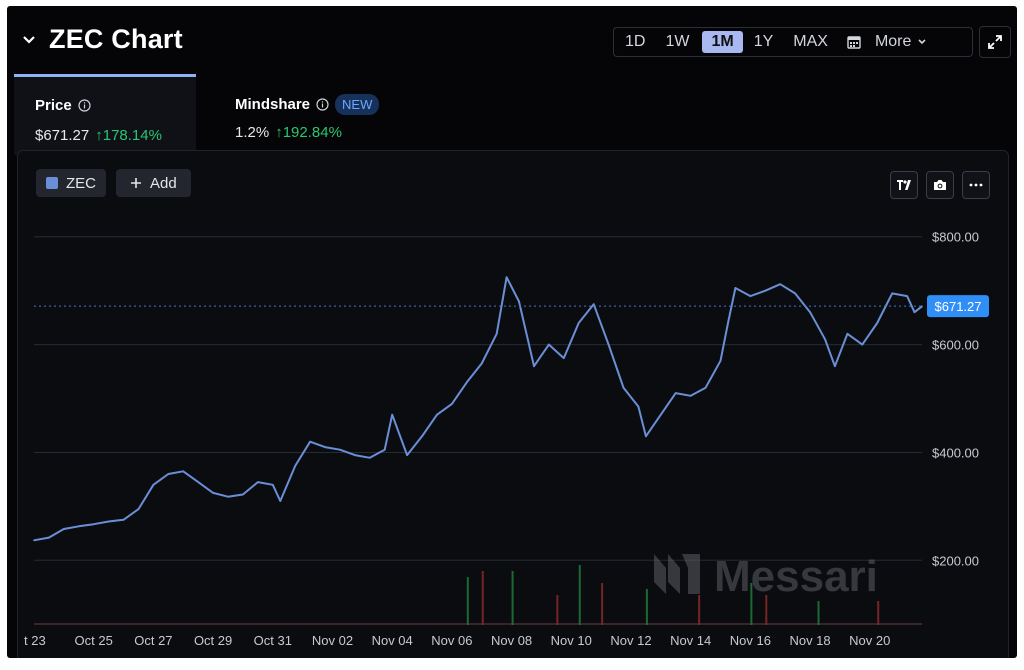 The image size is (1024, 670). Describe the element at coordinates (53, 105) in the screenshot. I see `price-label: Price` at that location.